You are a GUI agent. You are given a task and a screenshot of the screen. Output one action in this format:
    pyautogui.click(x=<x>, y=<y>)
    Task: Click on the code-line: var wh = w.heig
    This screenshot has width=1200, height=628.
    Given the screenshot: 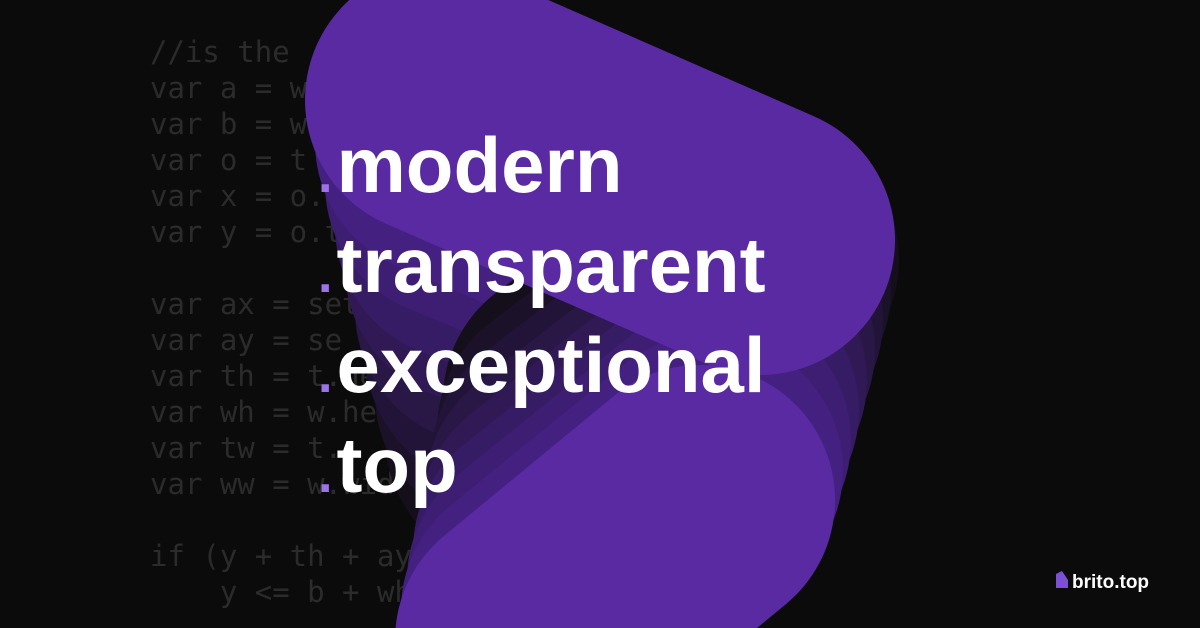 What is the action you would take?
    pyautogui.click(x=281, y=412)
    